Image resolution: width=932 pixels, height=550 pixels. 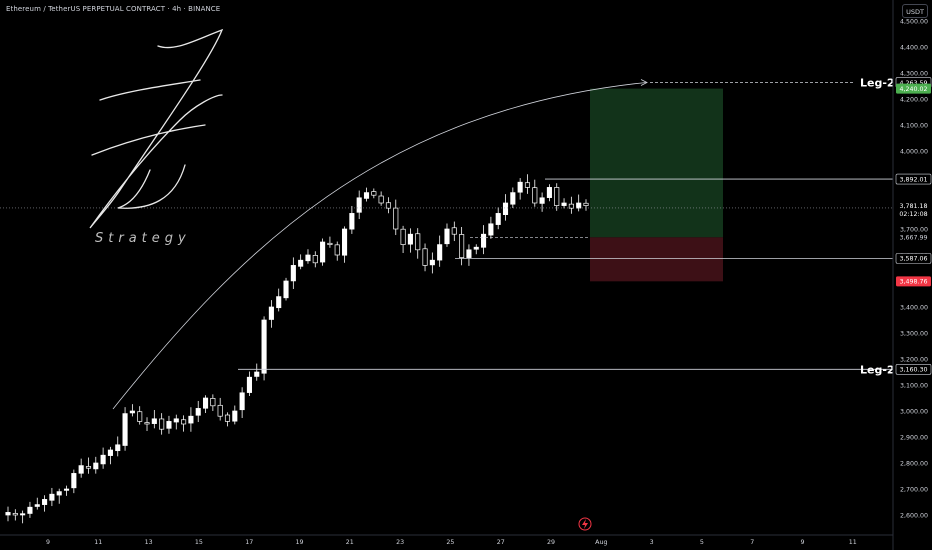 I want to click on price-label-7: 3,498.76, so click(x=913, y=282).